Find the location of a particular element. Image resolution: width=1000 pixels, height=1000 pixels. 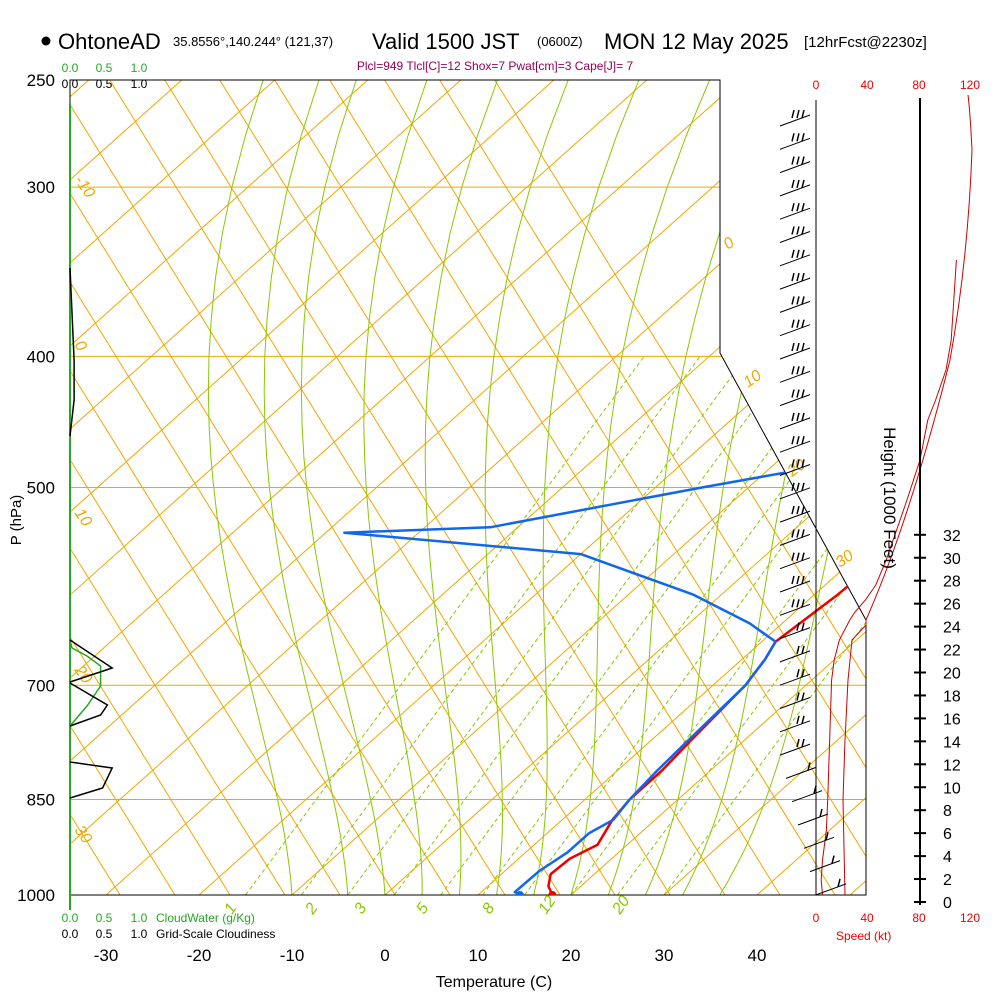

forecast-label: [12hrFcst@2230z] is located at coordinates (865, 42).